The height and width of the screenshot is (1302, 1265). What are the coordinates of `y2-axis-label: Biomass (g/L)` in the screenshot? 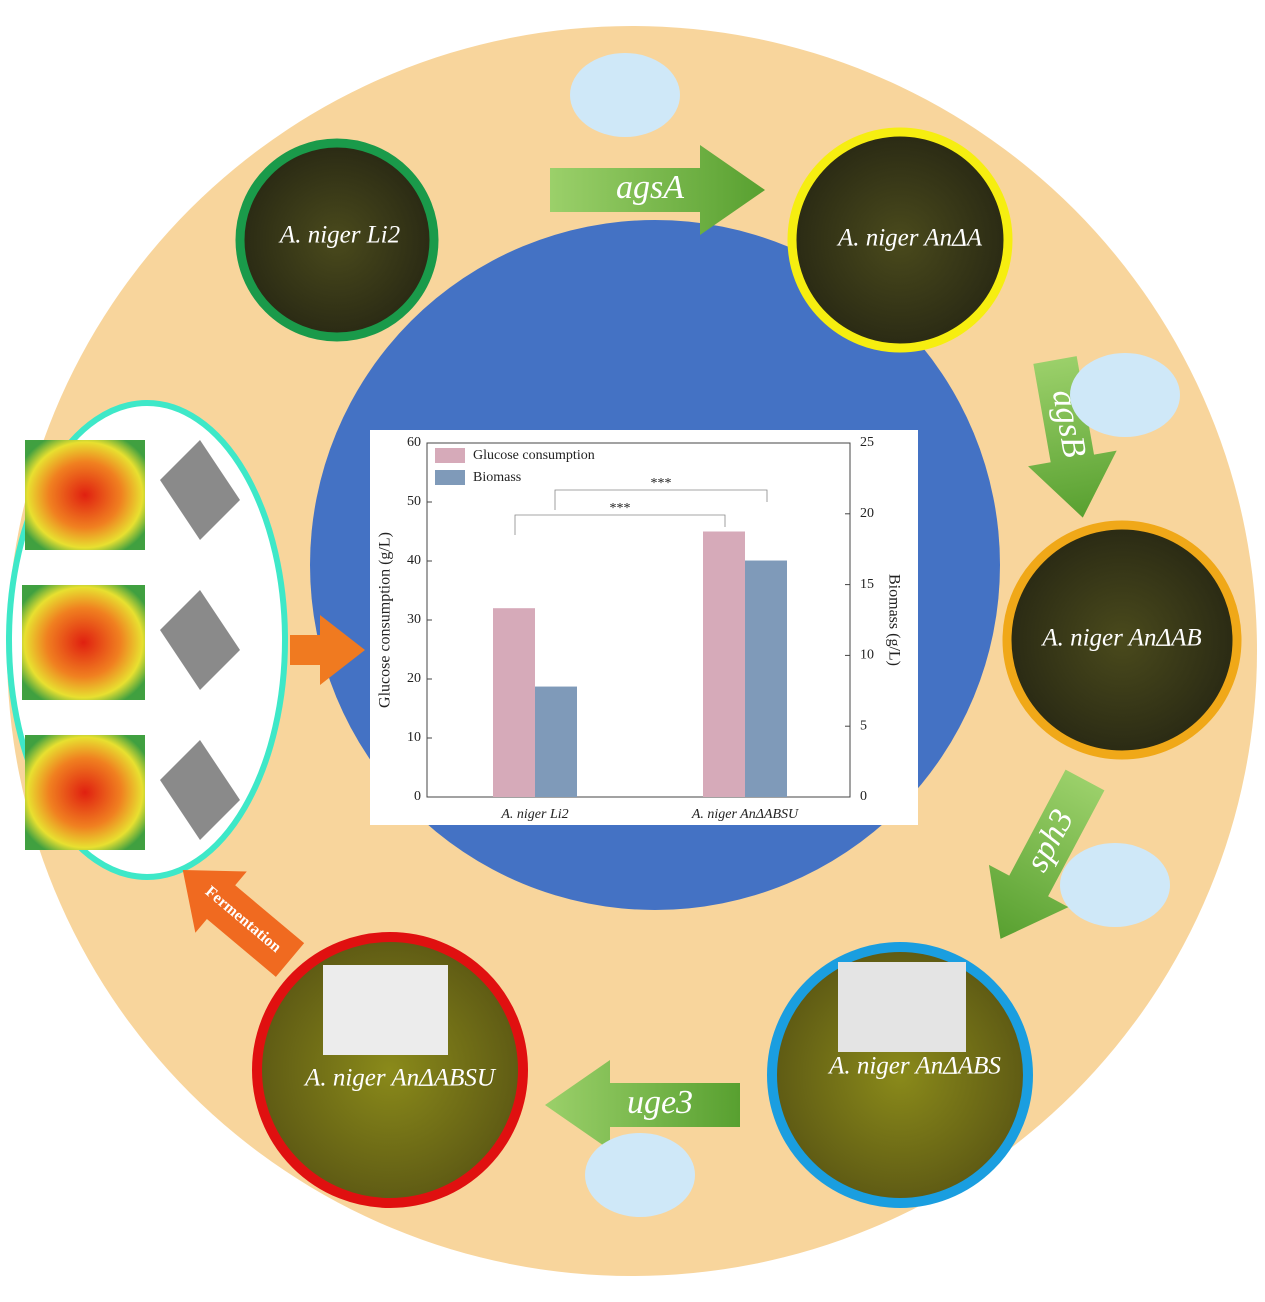 It's located at (893, 620).